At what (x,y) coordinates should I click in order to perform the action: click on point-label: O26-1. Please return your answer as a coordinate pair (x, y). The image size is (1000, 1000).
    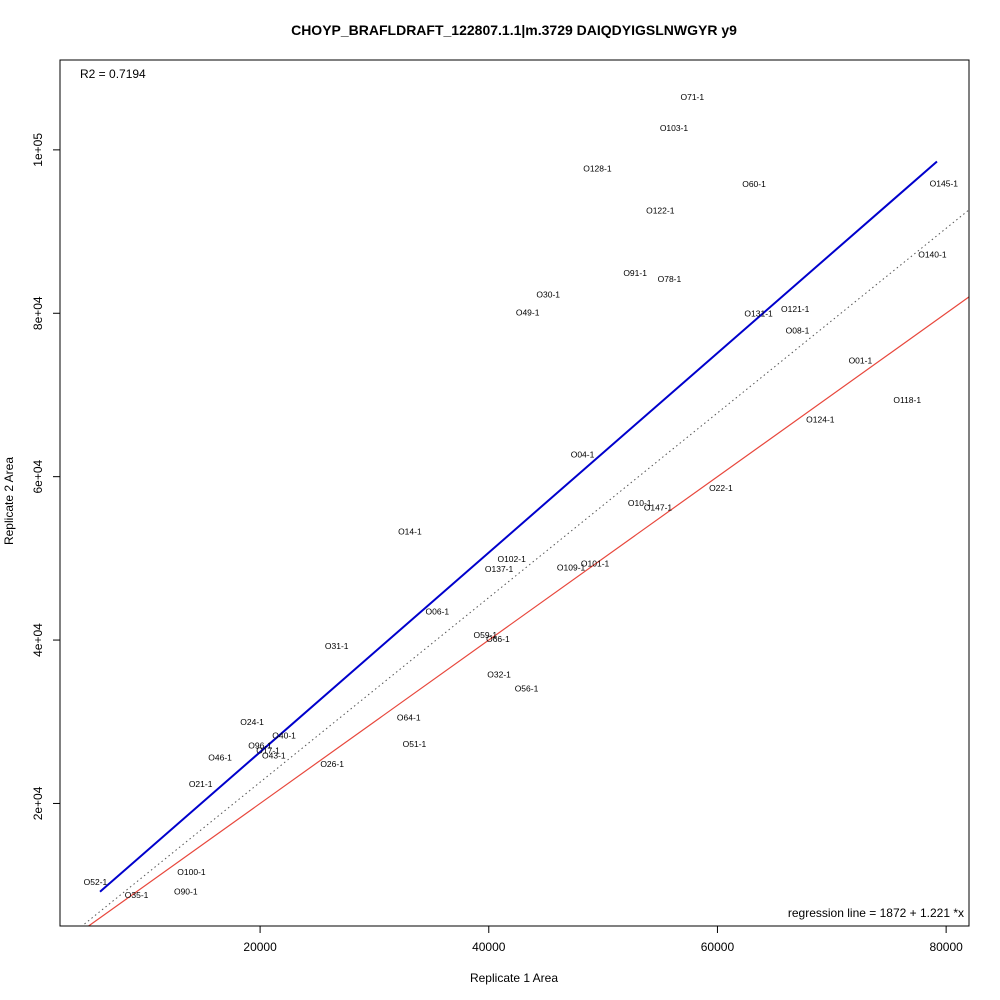
    Looking at the image, I should click on (332, 764).